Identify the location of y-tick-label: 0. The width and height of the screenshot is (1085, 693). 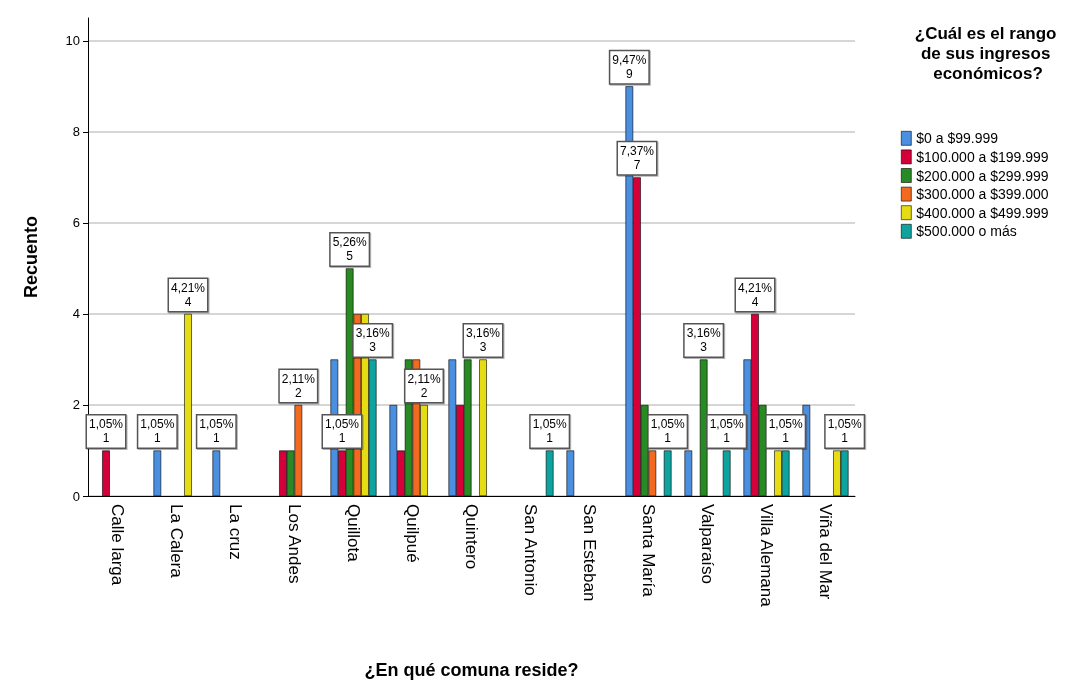
(76, 496).